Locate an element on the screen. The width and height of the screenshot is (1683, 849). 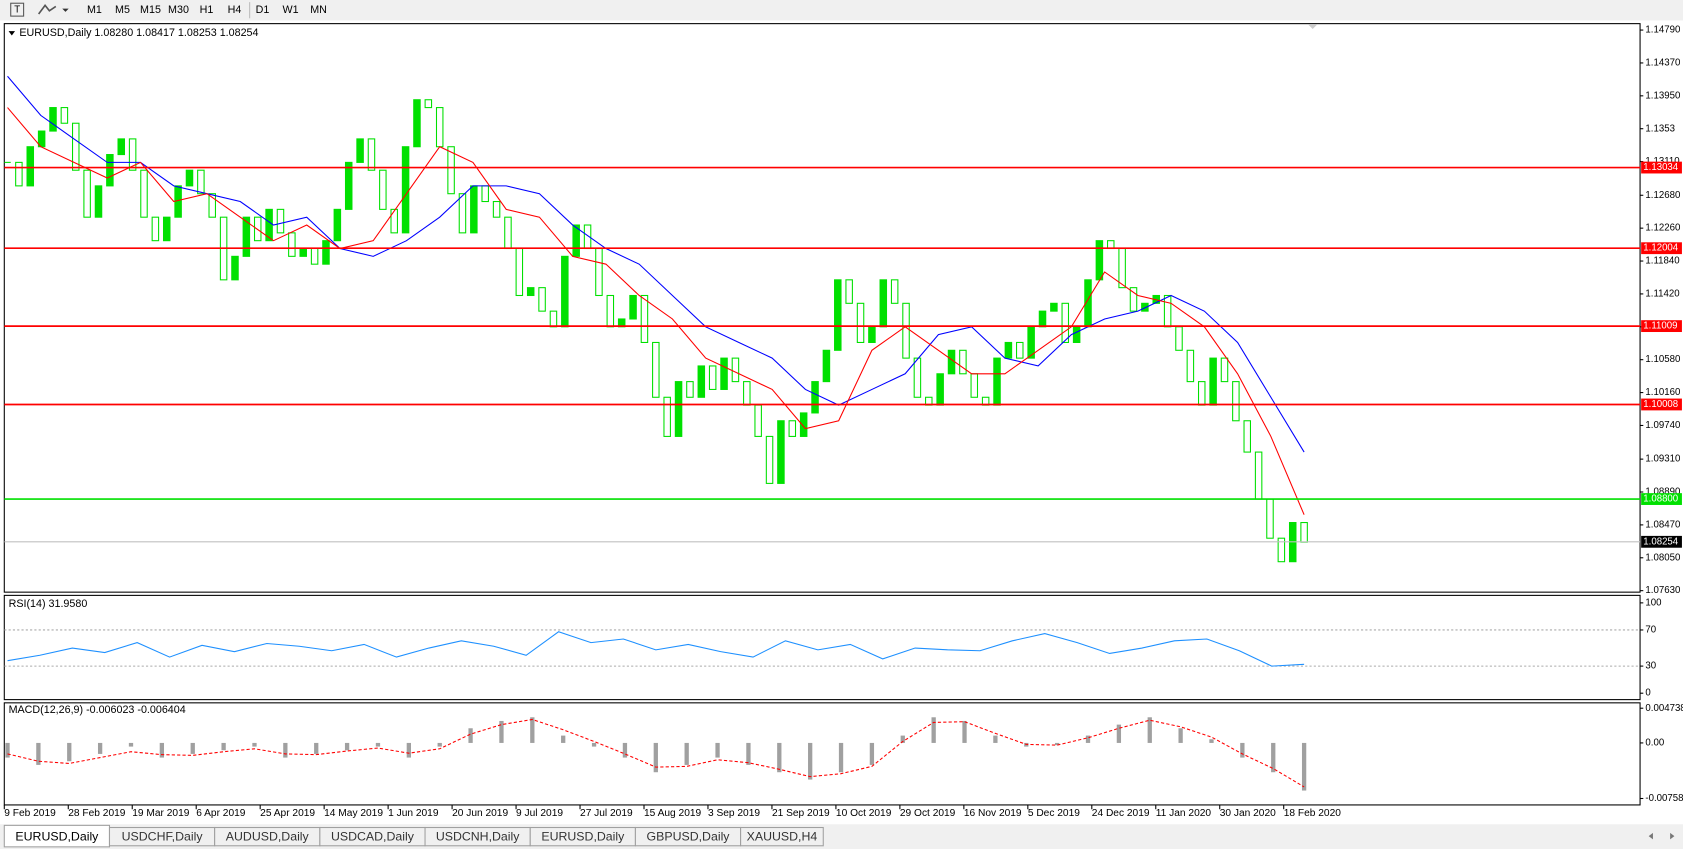
tab-label: XAUUSD,H4 is located at coordinates (782, 836).